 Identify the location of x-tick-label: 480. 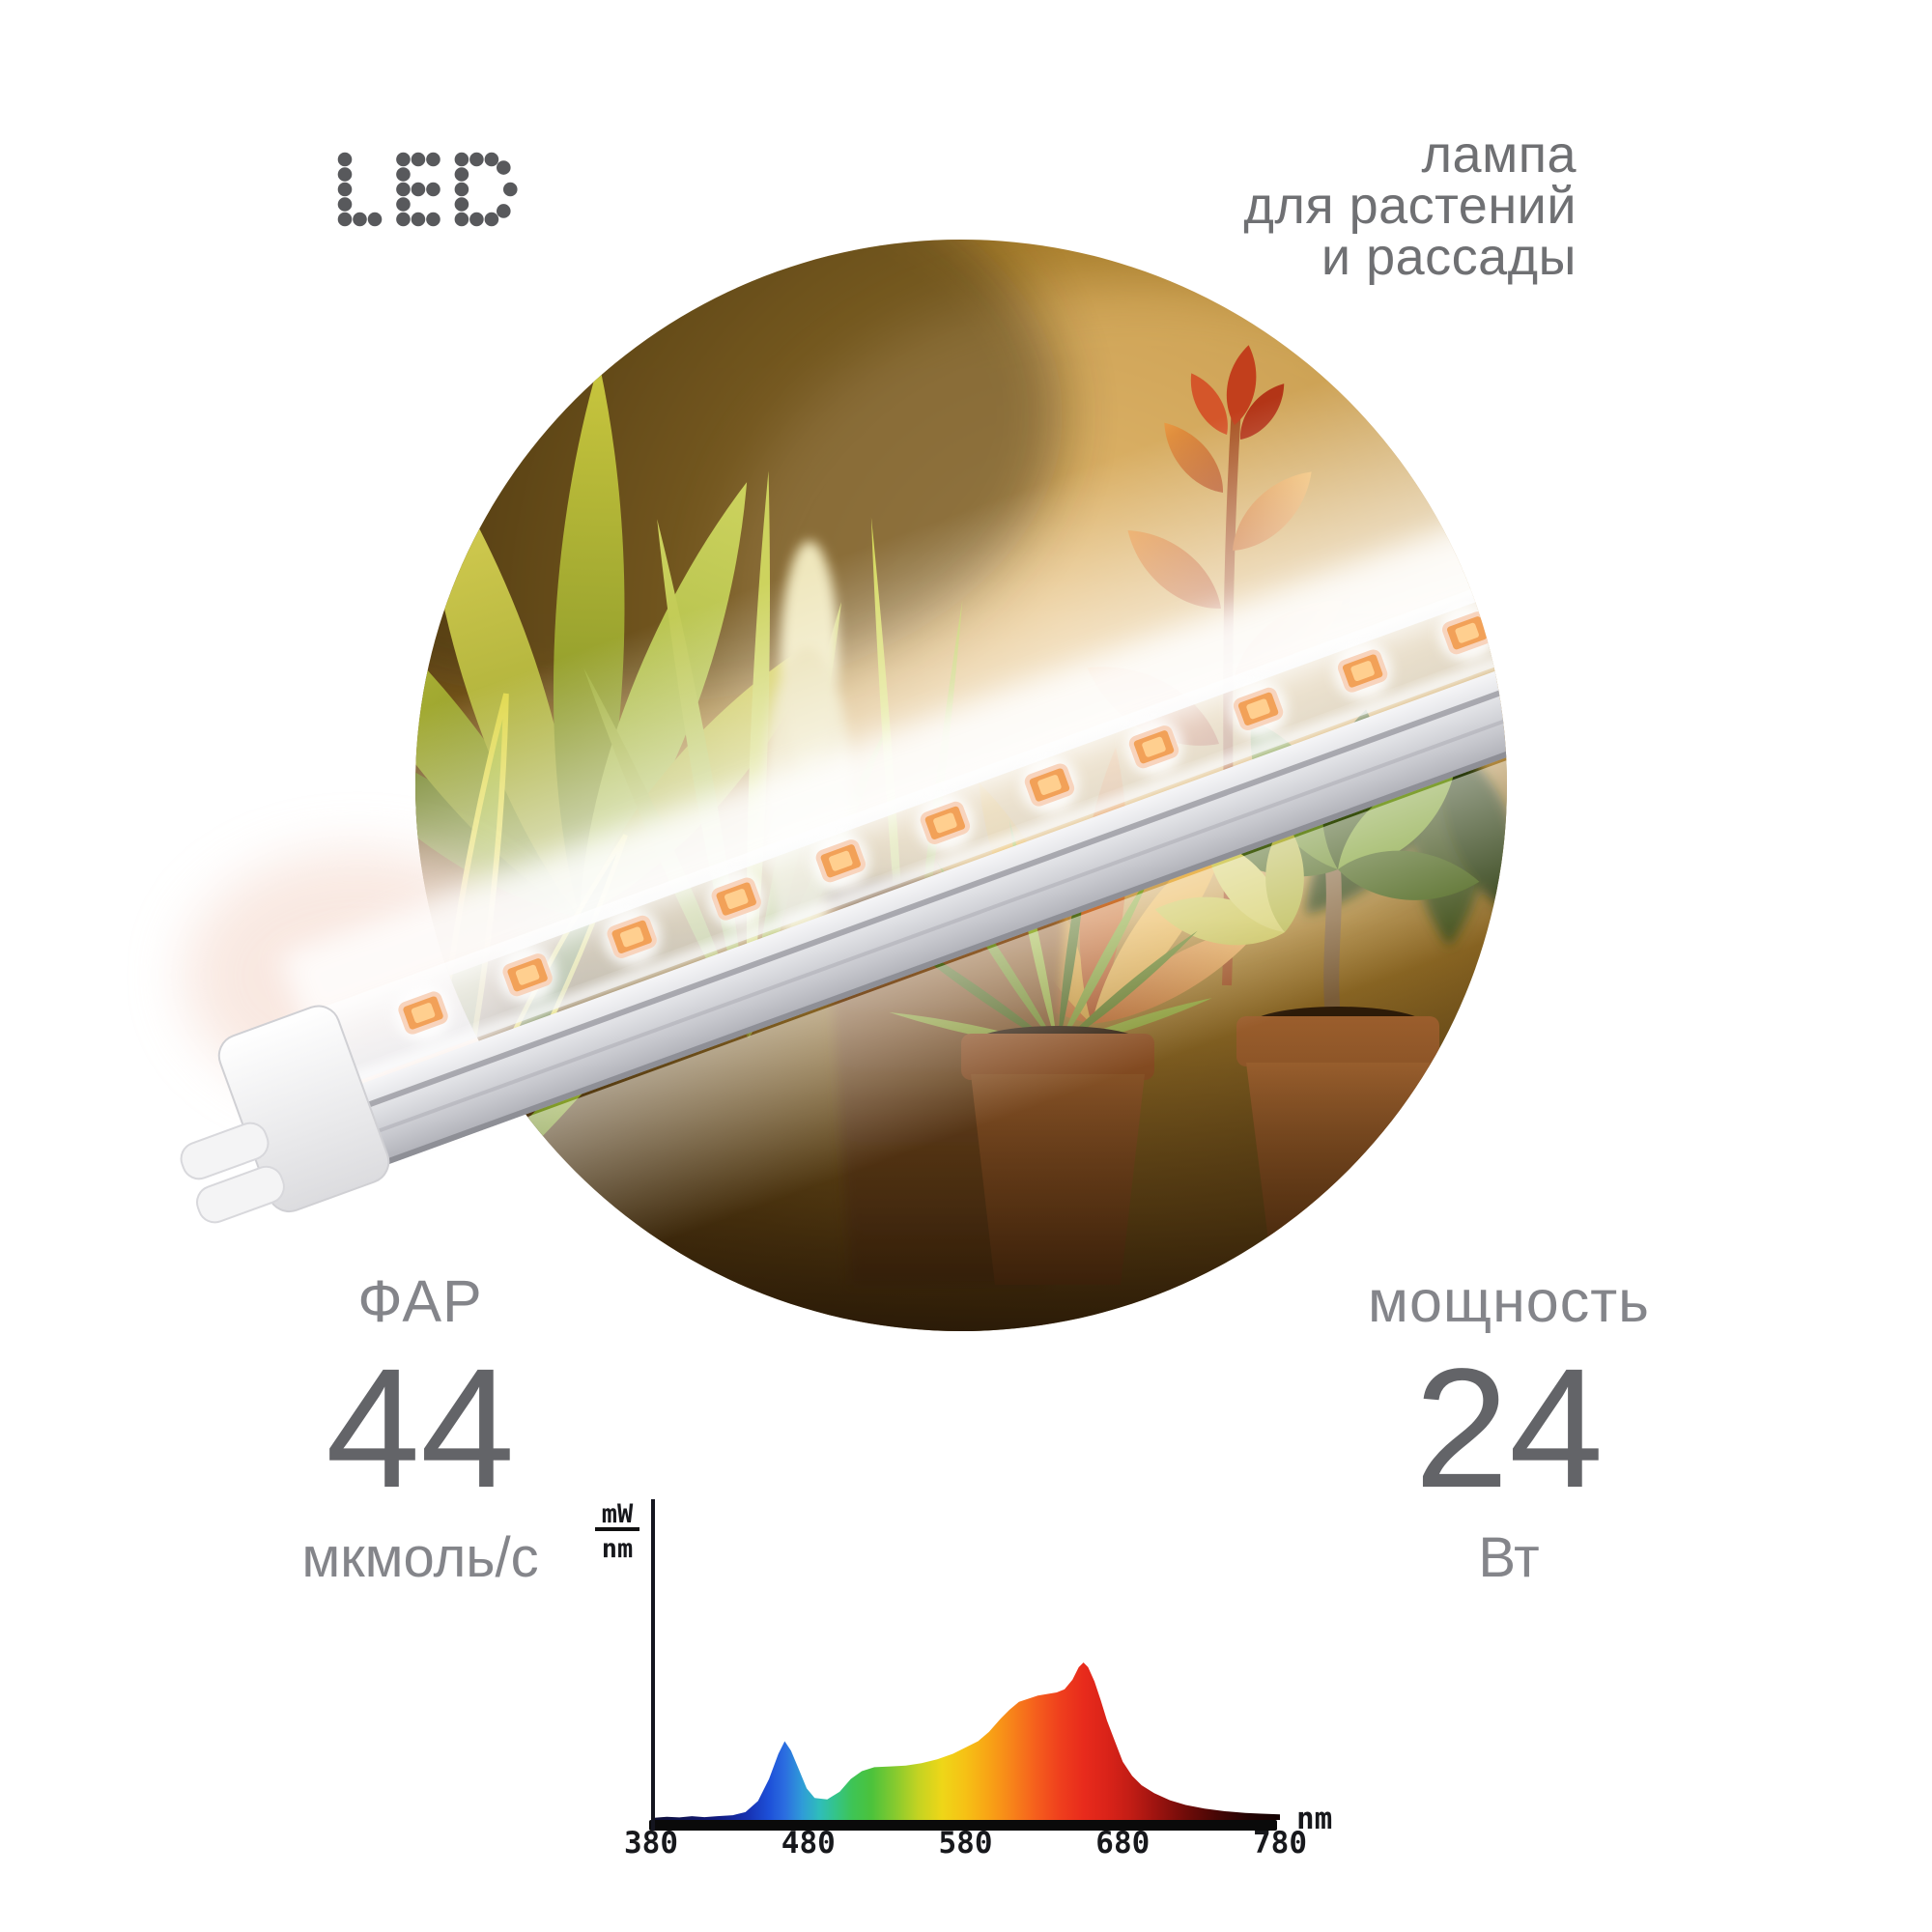
(808, 1843).